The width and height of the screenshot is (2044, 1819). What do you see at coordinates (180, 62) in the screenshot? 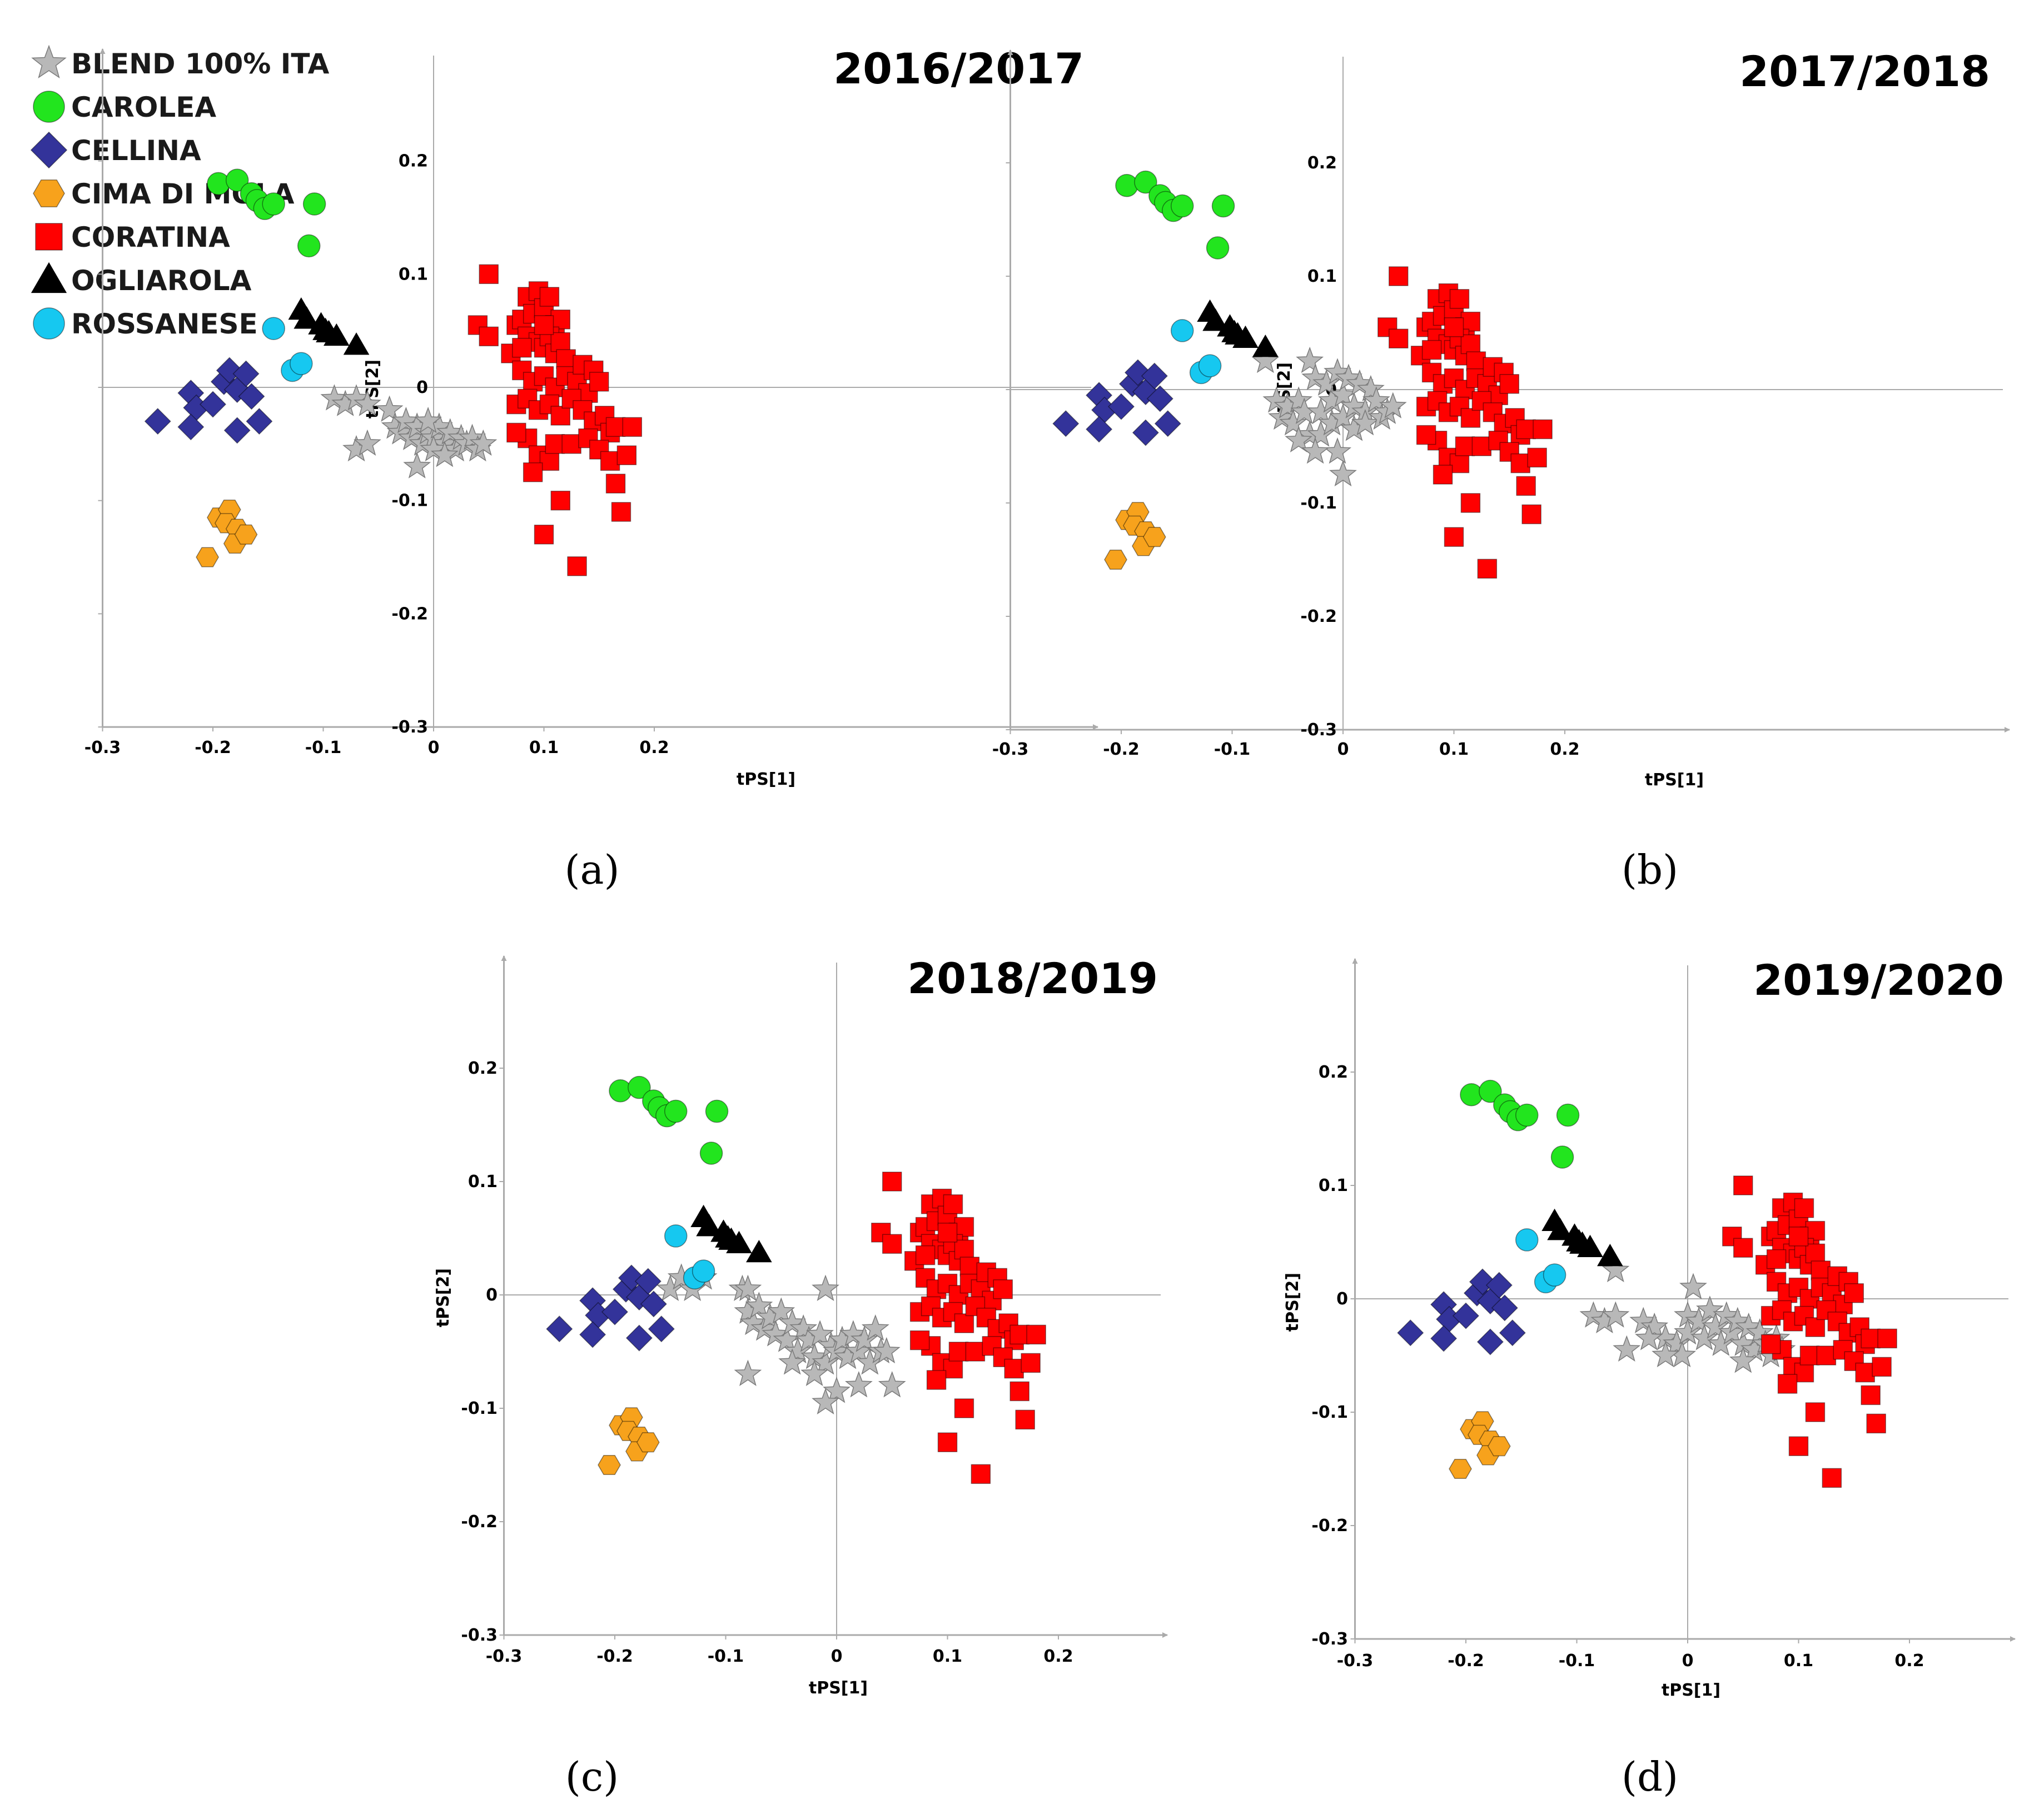
I see `legend-item-blend: BLEND 100% ITA` at bounding box center [180, 62].